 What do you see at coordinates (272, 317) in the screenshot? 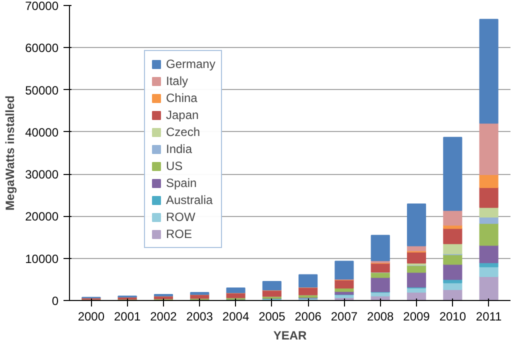
I see `x-tick-label: 2005` at bounding box center [272, 317].